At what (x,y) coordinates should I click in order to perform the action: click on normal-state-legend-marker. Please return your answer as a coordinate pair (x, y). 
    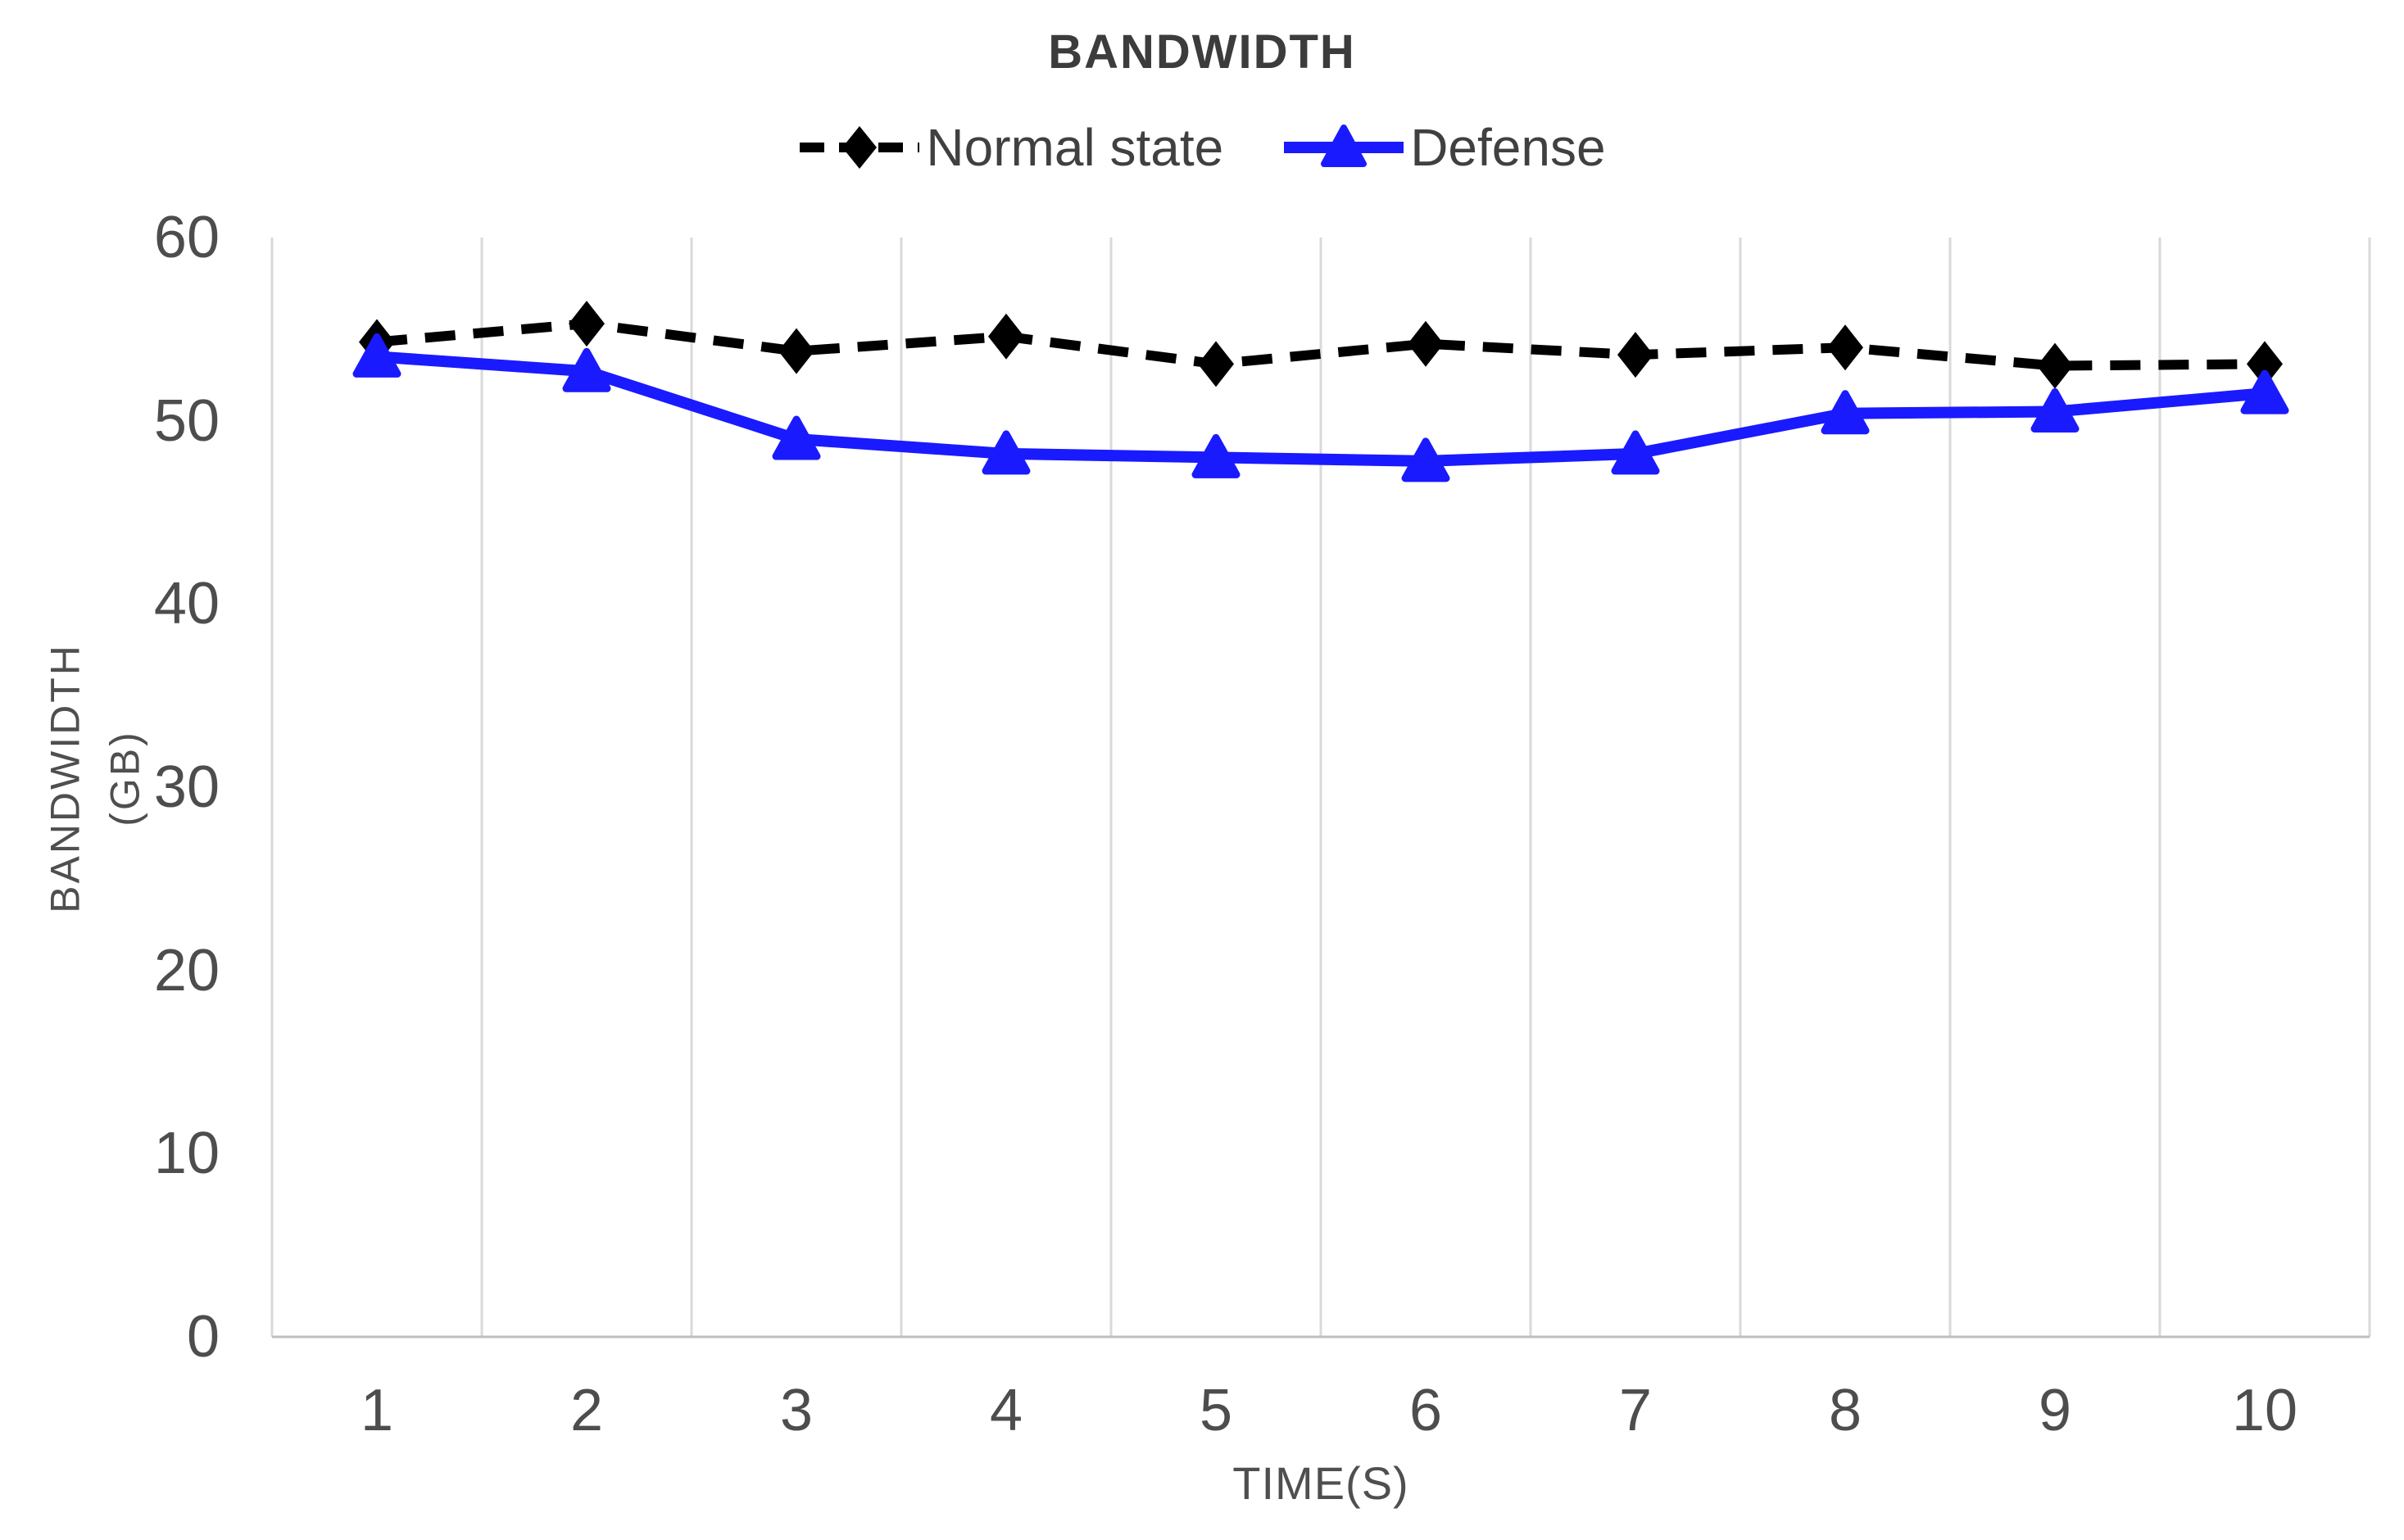
    Looking at the image, I should click on (860, 147).